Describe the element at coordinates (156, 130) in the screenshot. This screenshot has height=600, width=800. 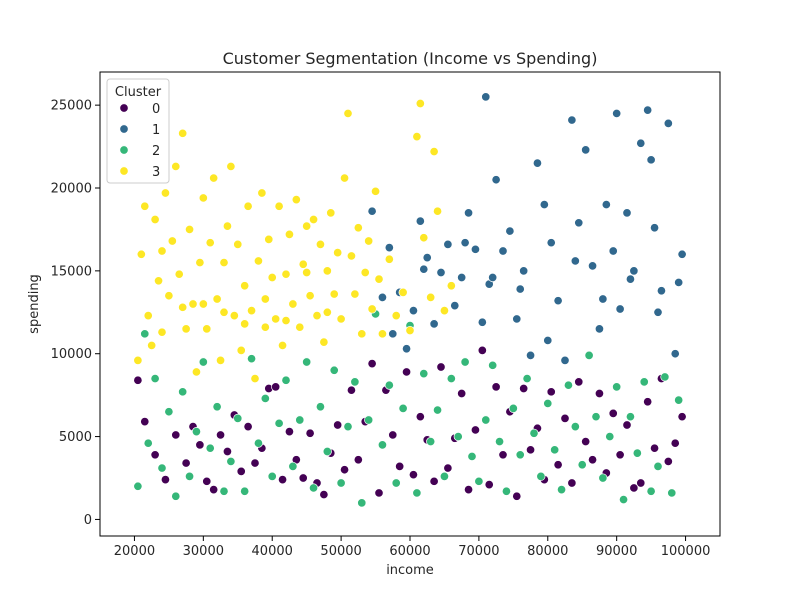
I see `legend-label: 1` at that location.